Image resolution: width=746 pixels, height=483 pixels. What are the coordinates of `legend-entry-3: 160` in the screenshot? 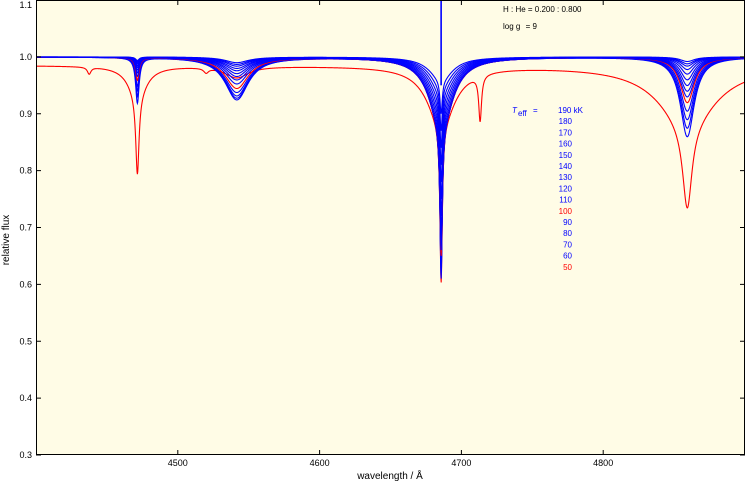 It's located at (566, 144).